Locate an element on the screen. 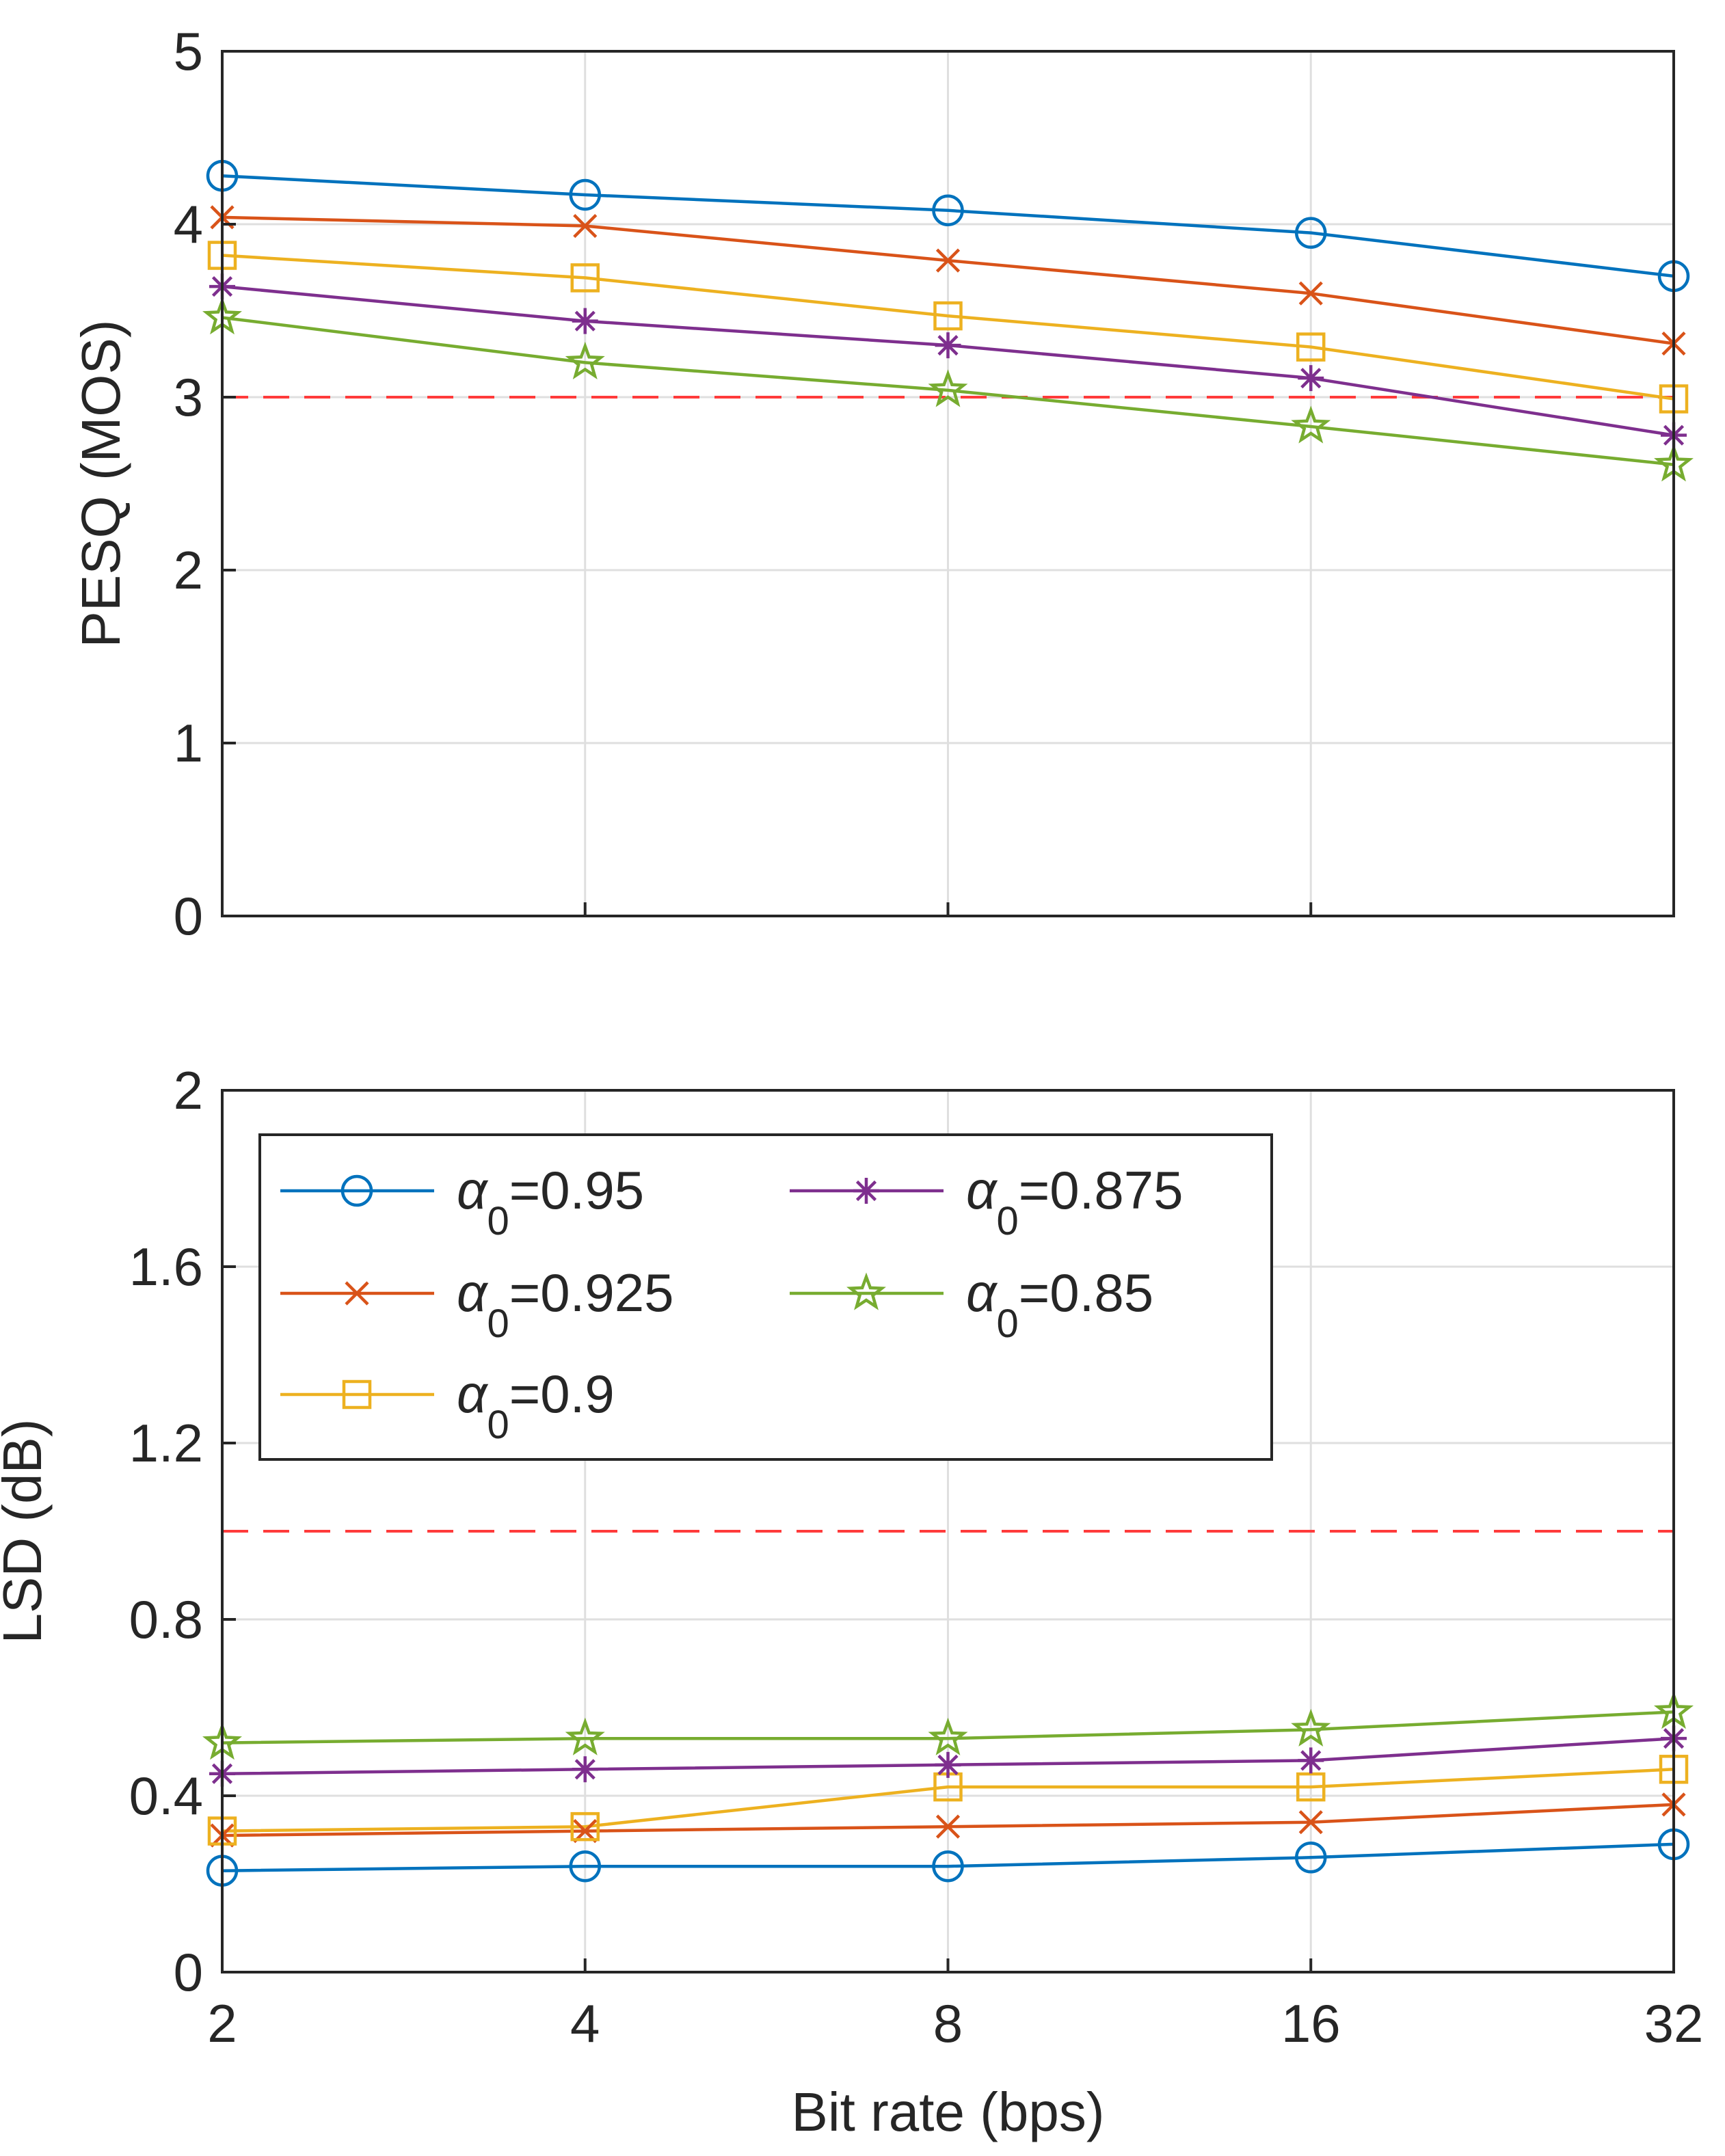 The image size is (1725, 2156). x-tick-label: 4 is located at coordinates (585, 2023).